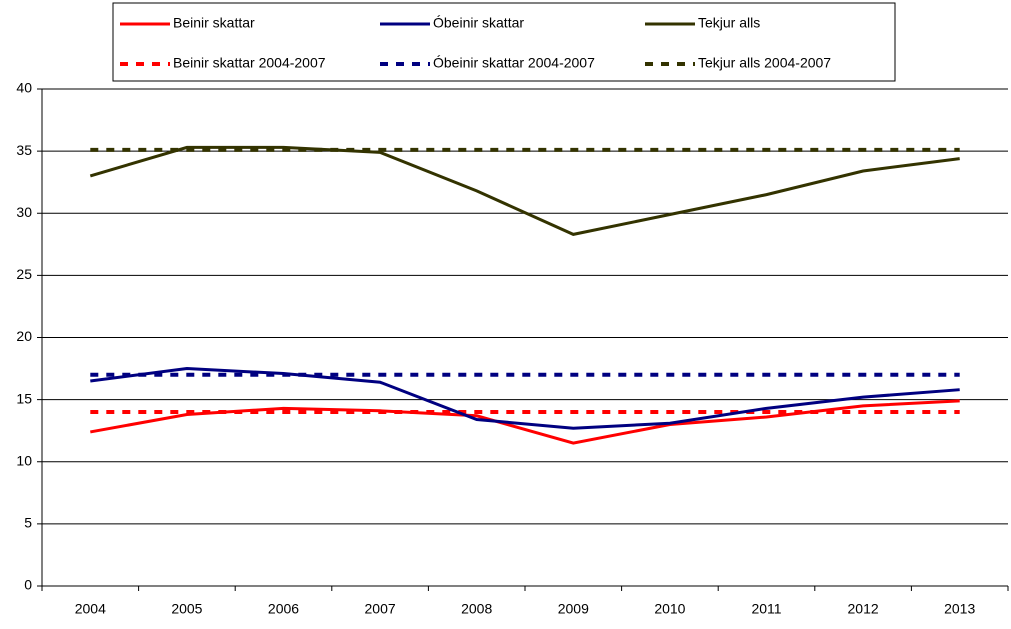 The width and height of the screenshot is (1011, 629). Describe the element at coordinates (514, 63) in the screenshot. I see `legend-label: Óbeinir skattar 2004-2007` at that location.